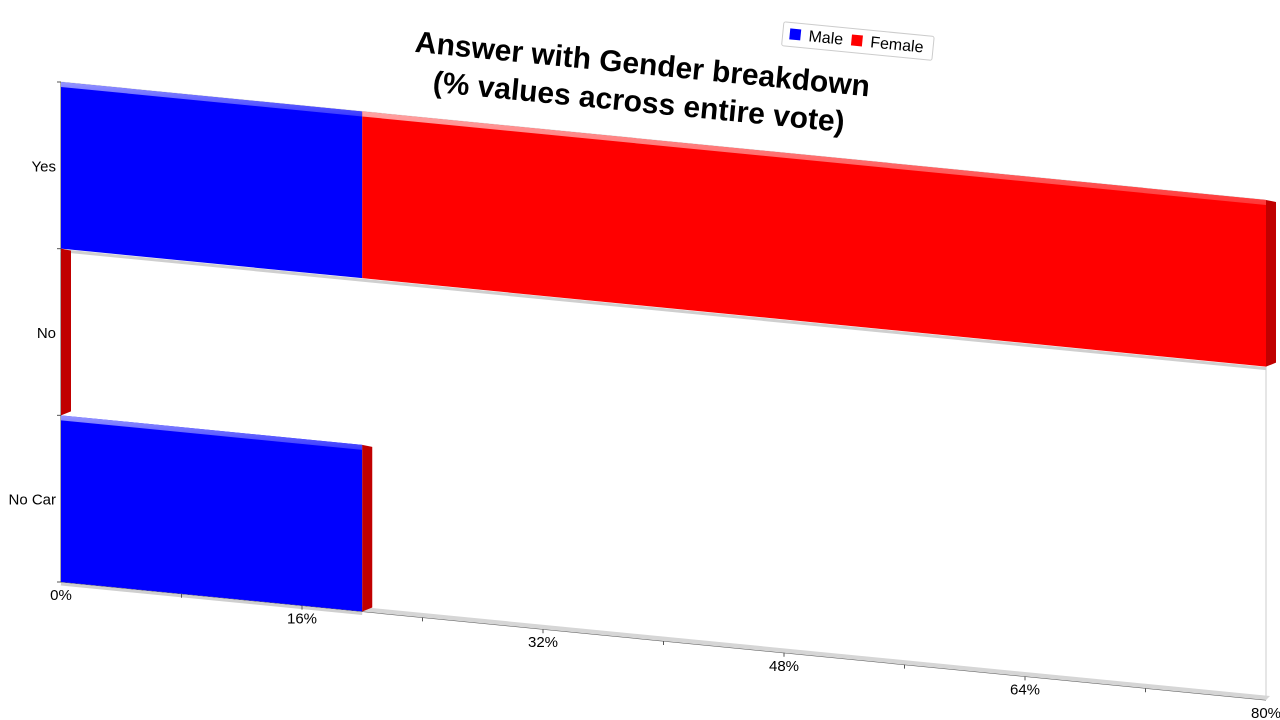  What do you see at coordinates (1265, 712) in the screenshot?
I see `x-tick-label: 80%` at bounding box center [1265, 712].